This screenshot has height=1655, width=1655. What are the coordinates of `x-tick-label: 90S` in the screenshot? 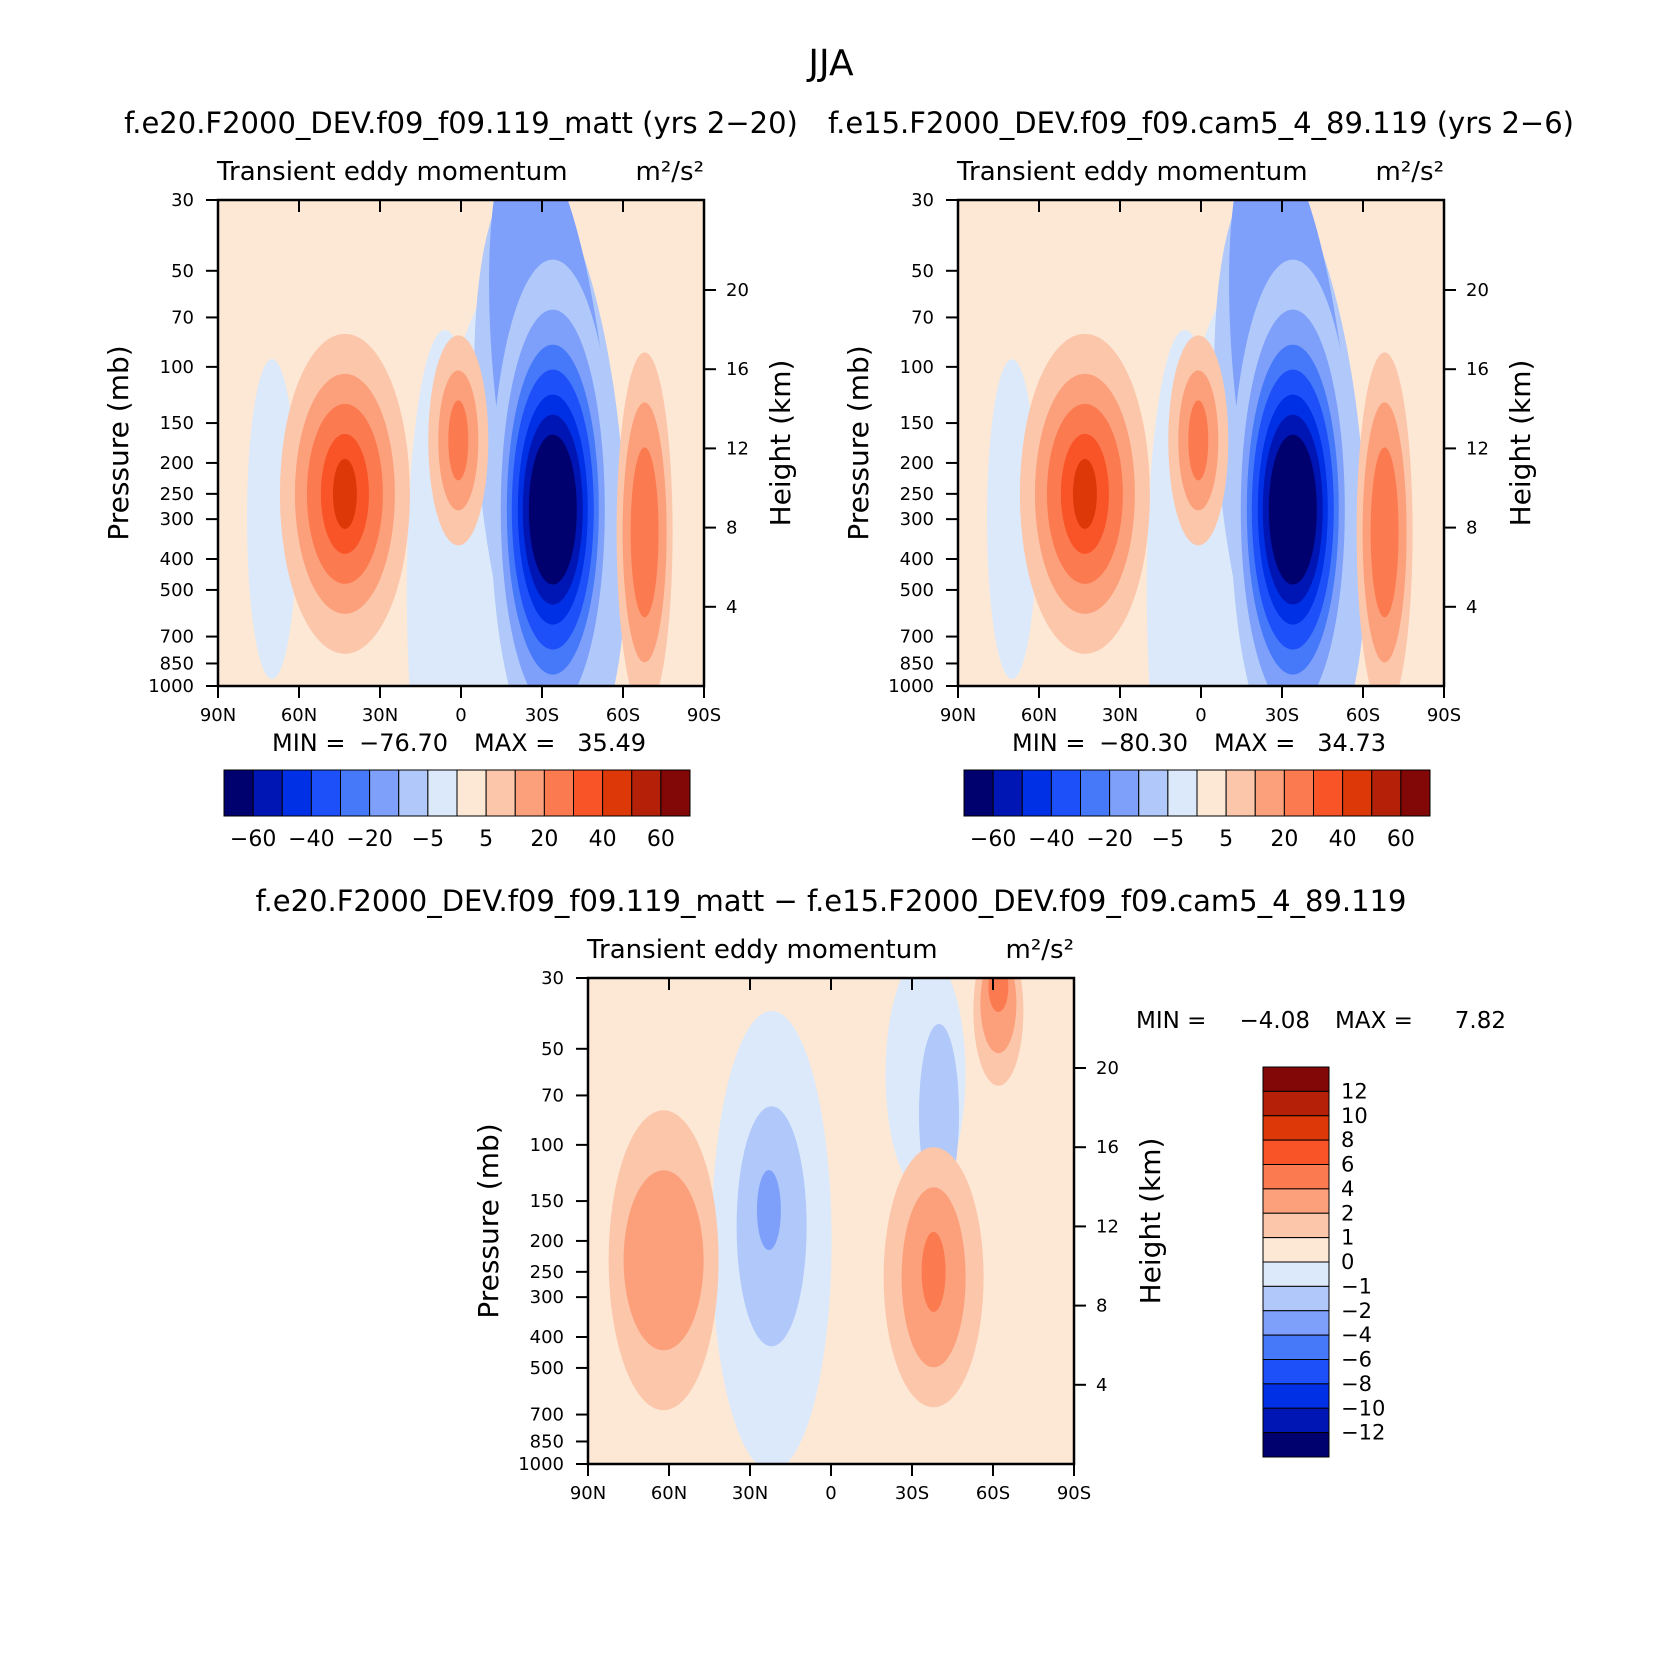 It's located at (704, 715).